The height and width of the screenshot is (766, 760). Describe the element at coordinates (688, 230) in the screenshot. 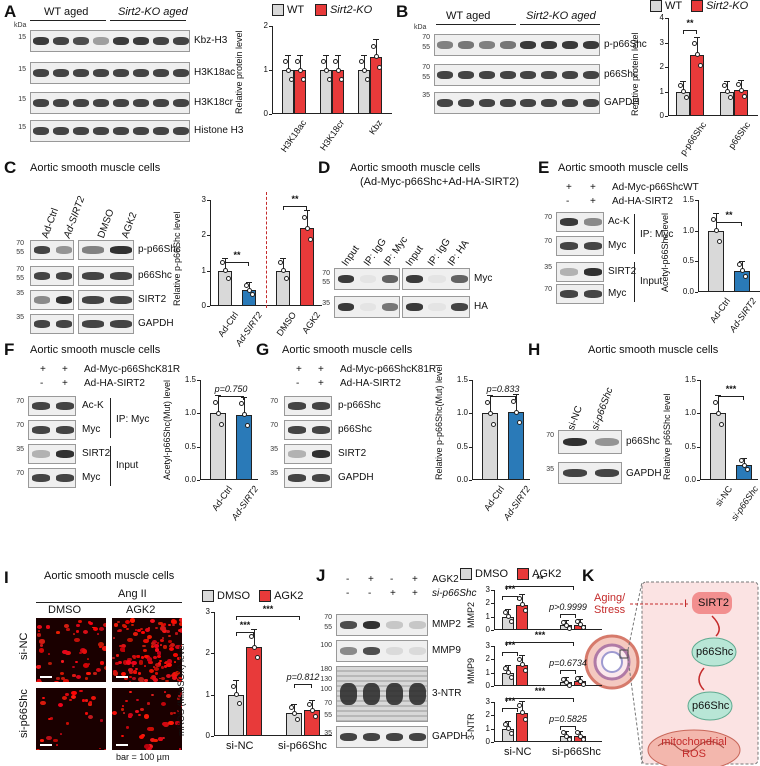

I see `y-tick: 1.0` at that location.